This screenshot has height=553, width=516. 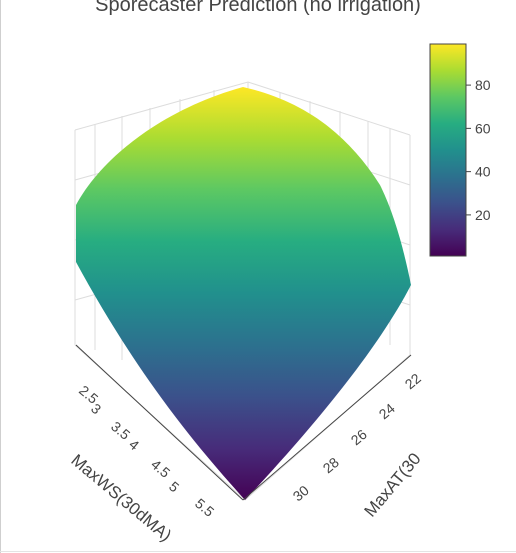 I want to click on y-axis-line, so click(x=159, y=422).